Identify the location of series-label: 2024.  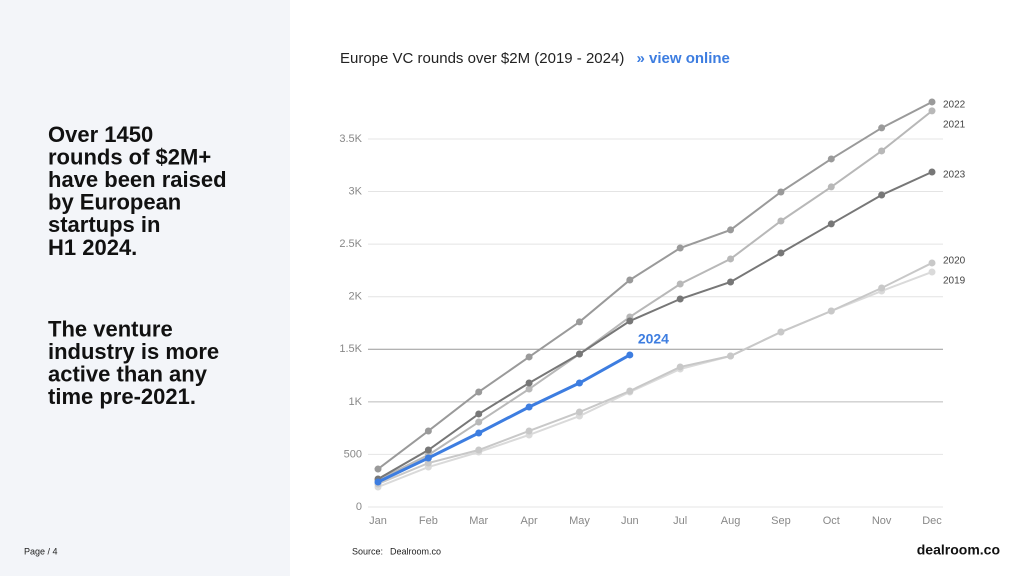
(653, 339).